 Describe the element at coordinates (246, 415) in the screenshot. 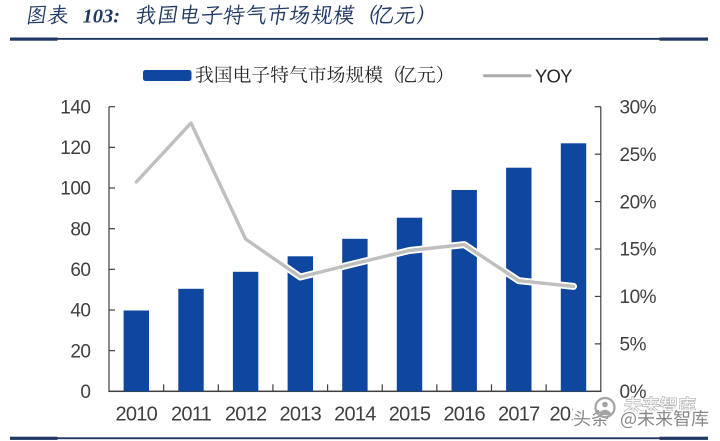

I see `svg-text: 2012` at that location.